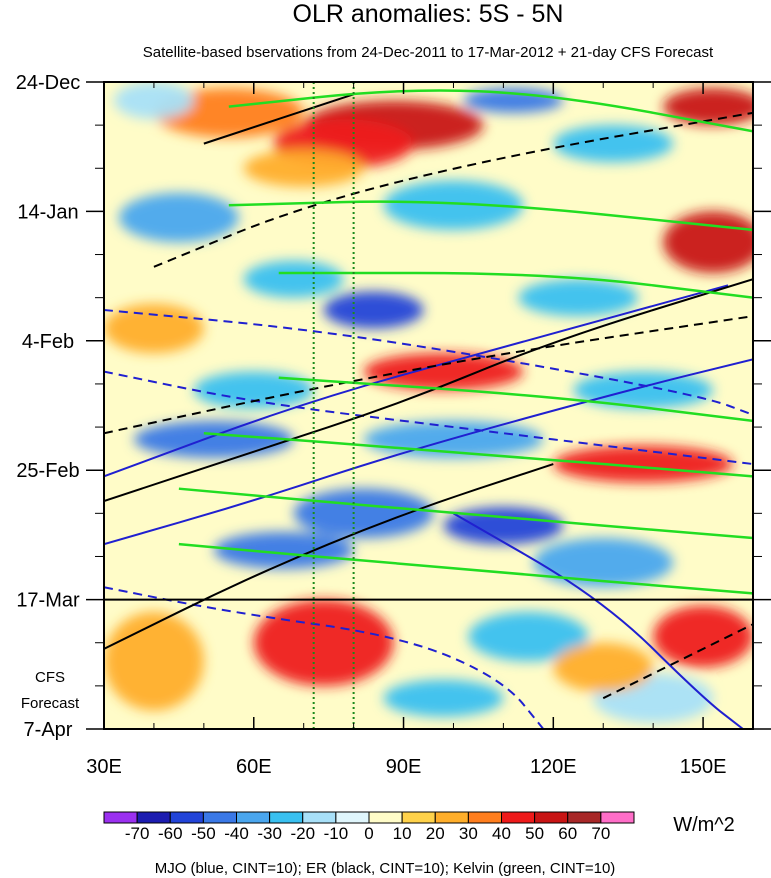 This screenshot has height=878, width=771. I want to click on y-tick-label: 25-Feb, so click(47, 471).